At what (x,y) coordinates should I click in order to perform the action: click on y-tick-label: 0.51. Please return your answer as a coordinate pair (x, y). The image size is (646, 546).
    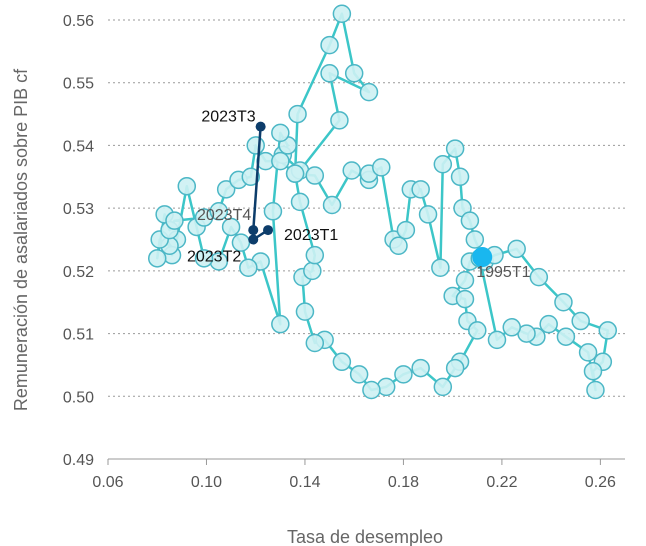
    Looking at the image, I should click on (78, 335).